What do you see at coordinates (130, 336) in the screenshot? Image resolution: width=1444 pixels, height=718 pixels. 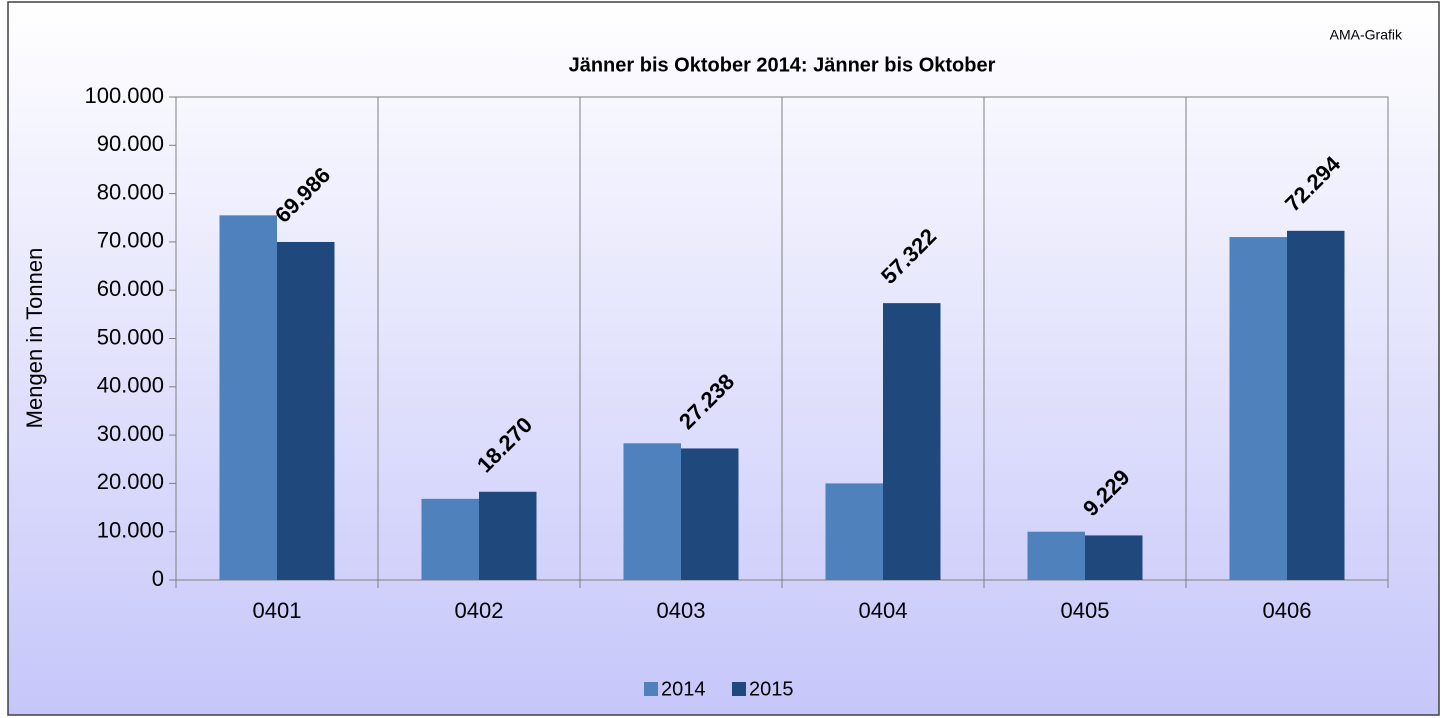 I see `y-tick-label: 50.000` at bounding box center [130, 336].